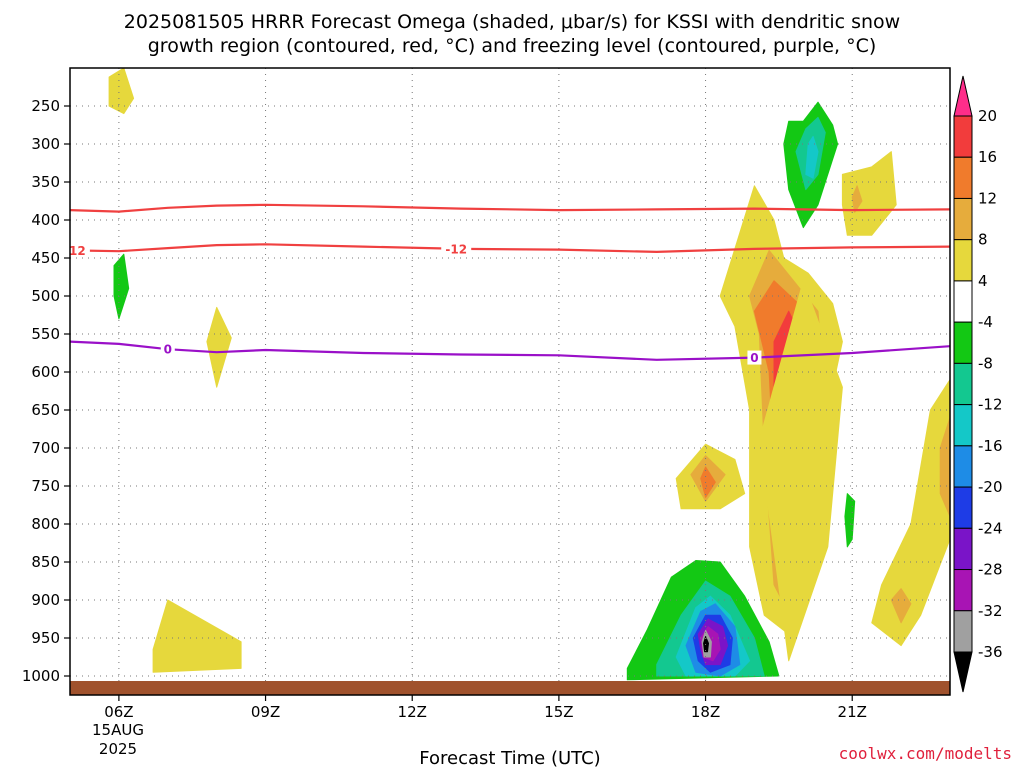  What do you see at coordinates (990, 487) in the screenshot?
I see `colorbar-label-9: -20` at bounding box center [990, 487].